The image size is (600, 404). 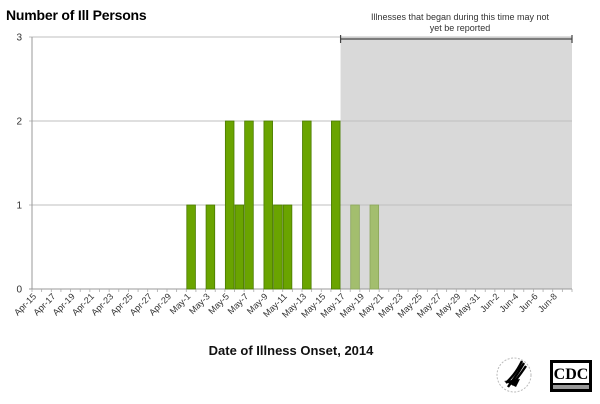 I want to click on svg-text: CDC, so click(x=571, y=374).